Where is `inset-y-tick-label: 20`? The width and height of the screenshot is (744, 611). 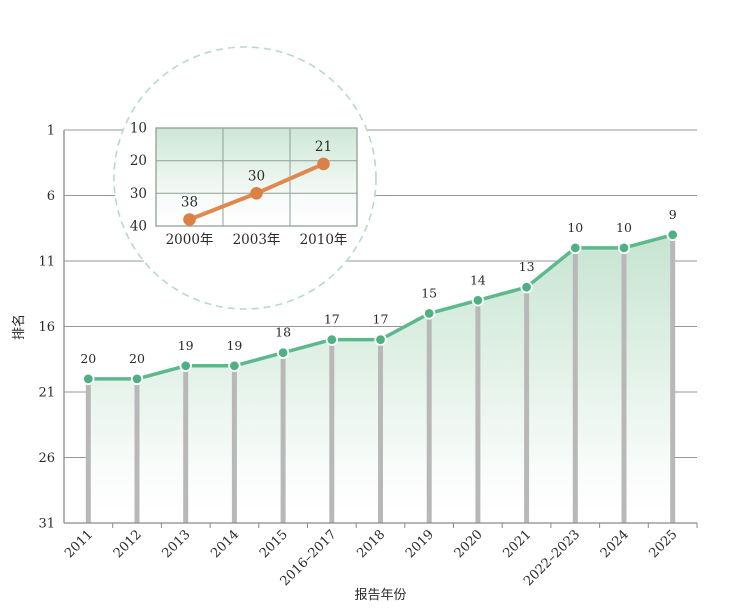
inset-y-tick-label: 20 is located at coordinates (138, 161).